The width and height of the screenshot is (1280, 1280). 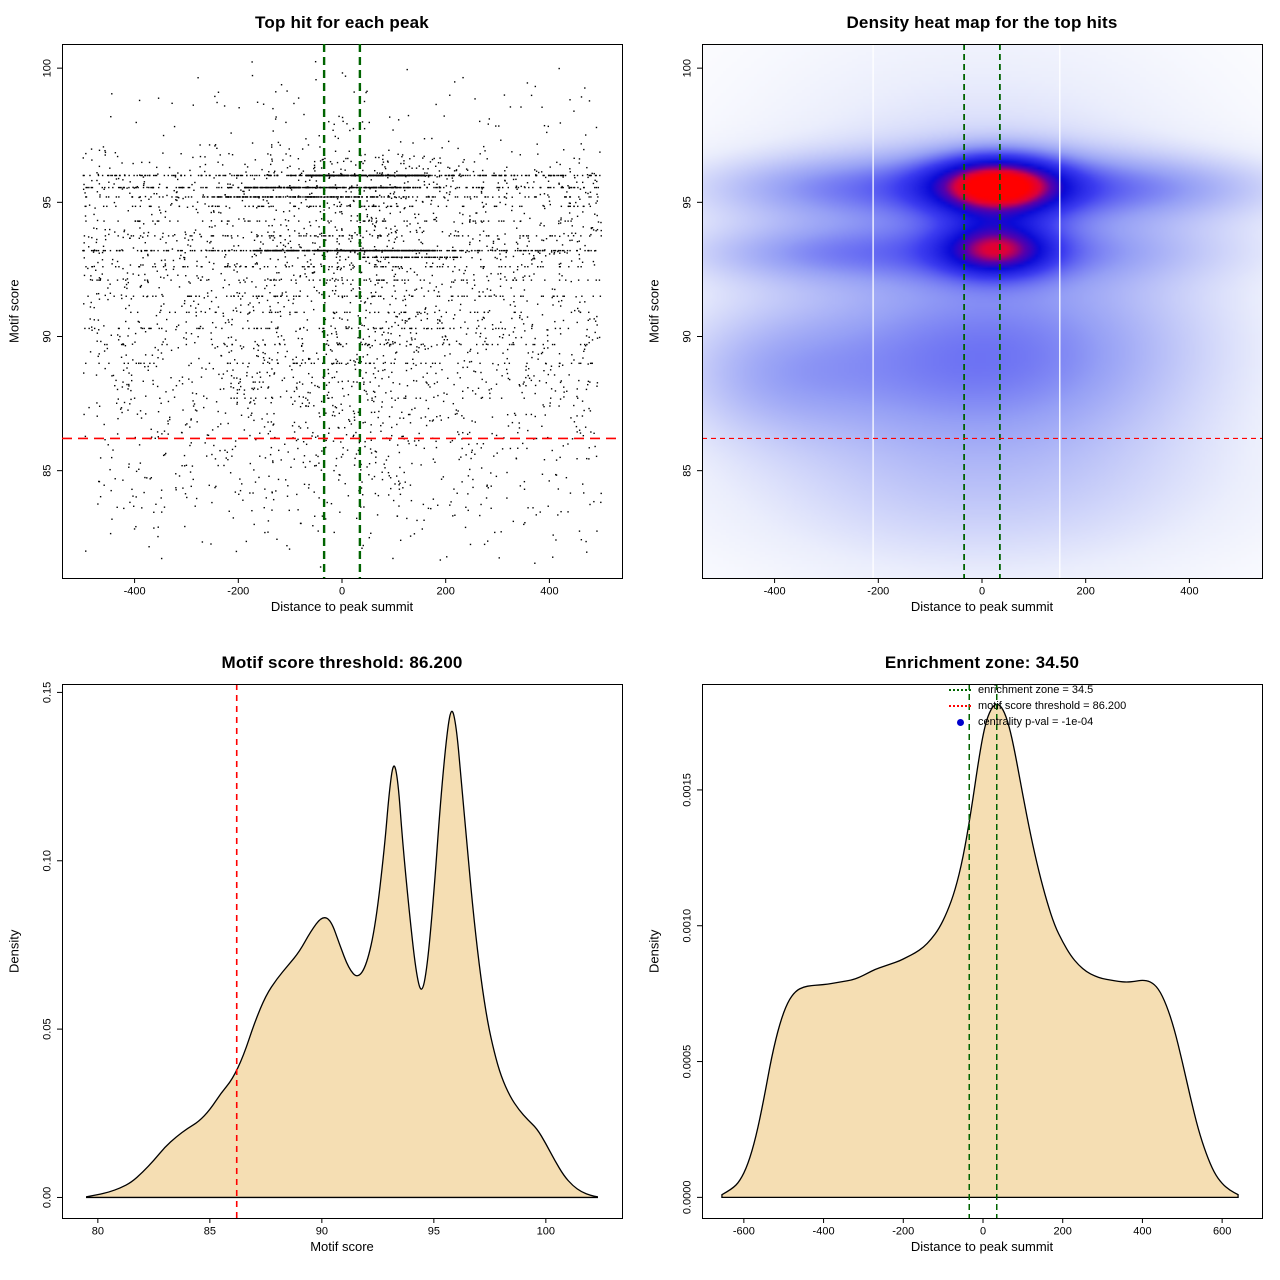 What do you see at coordinates (342, 662) in the screenshot?
I see `score-density-title: Motif score threshold: 86.200` at bounding box center [342, 662].